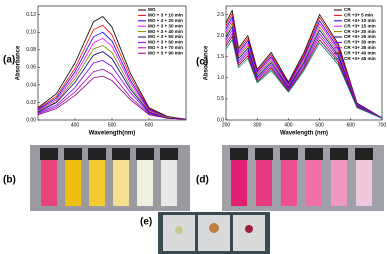  I want to click on legend-label: CR +3+ 30 min, so click(360, 42).